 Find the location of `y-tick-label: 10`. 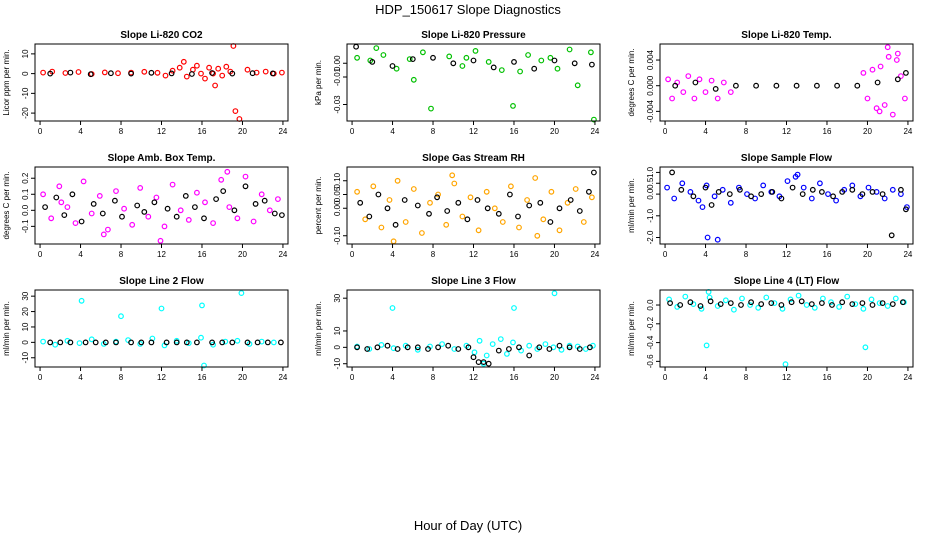

y-tick-label: 10 is located at coordinates (25, 53).